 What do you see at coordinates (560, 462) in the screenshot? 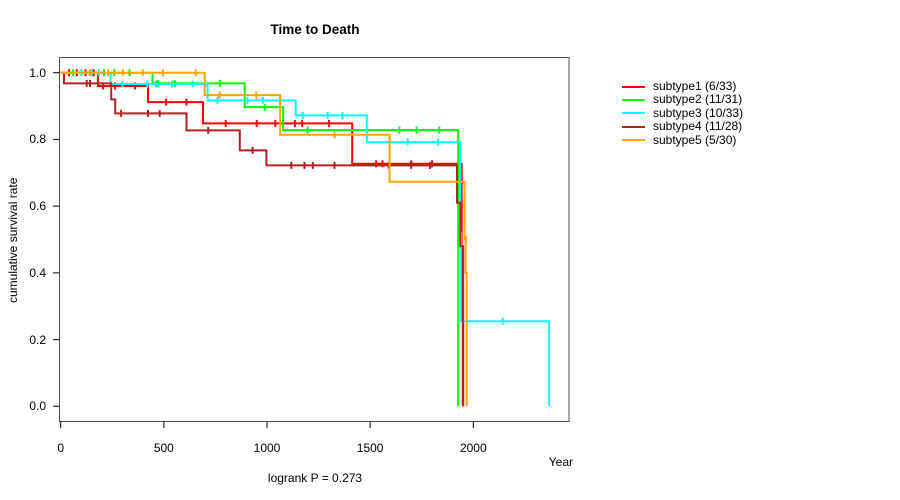
I see `x-axis-label: Year` at bounding box center [560, 462].